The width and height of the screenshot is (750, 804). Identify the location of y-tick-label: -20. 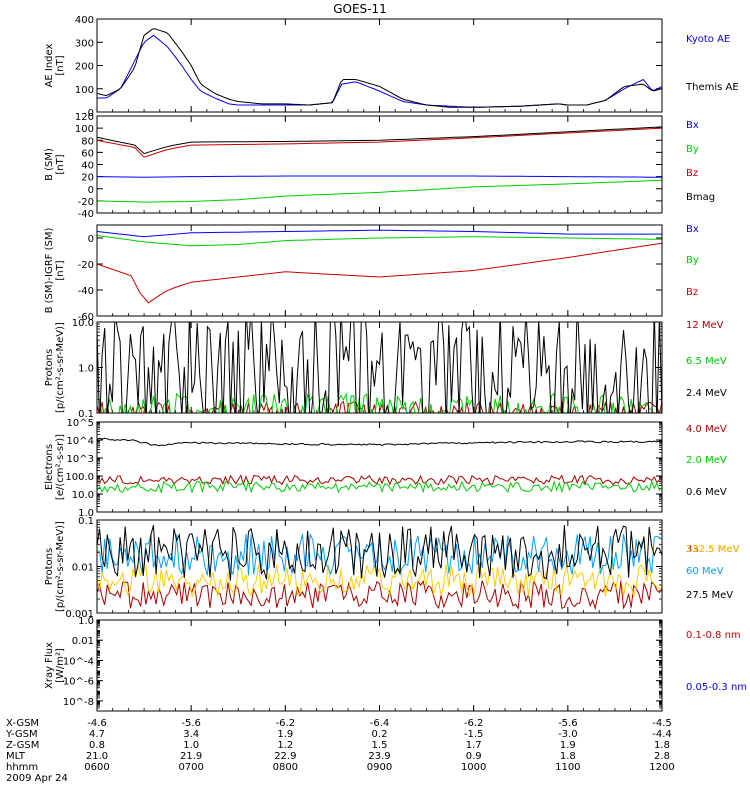
(86, 202).